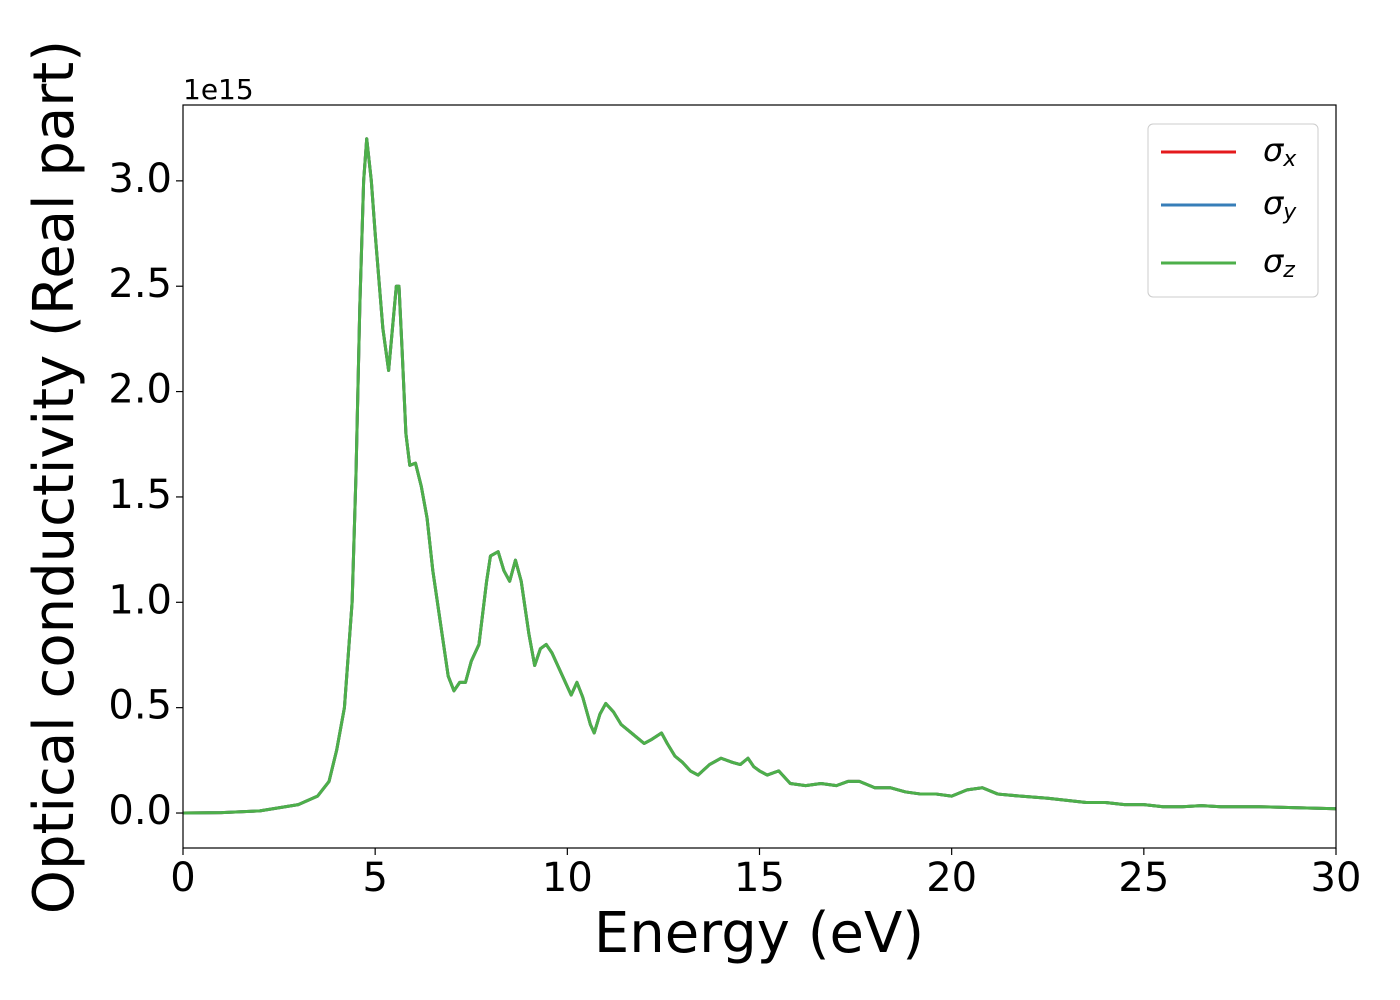 This screenshot has width=1400, height=1000. I want to click on x-tick-label: 20, so click(951, 878).